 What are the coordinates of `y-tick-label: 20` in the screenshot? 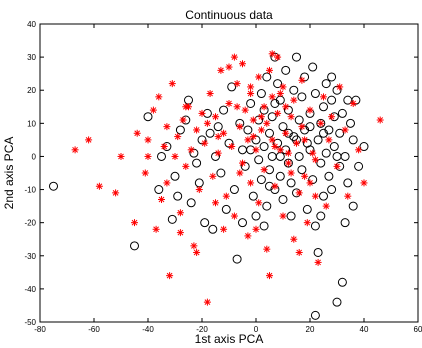 It's located at (31, 90).